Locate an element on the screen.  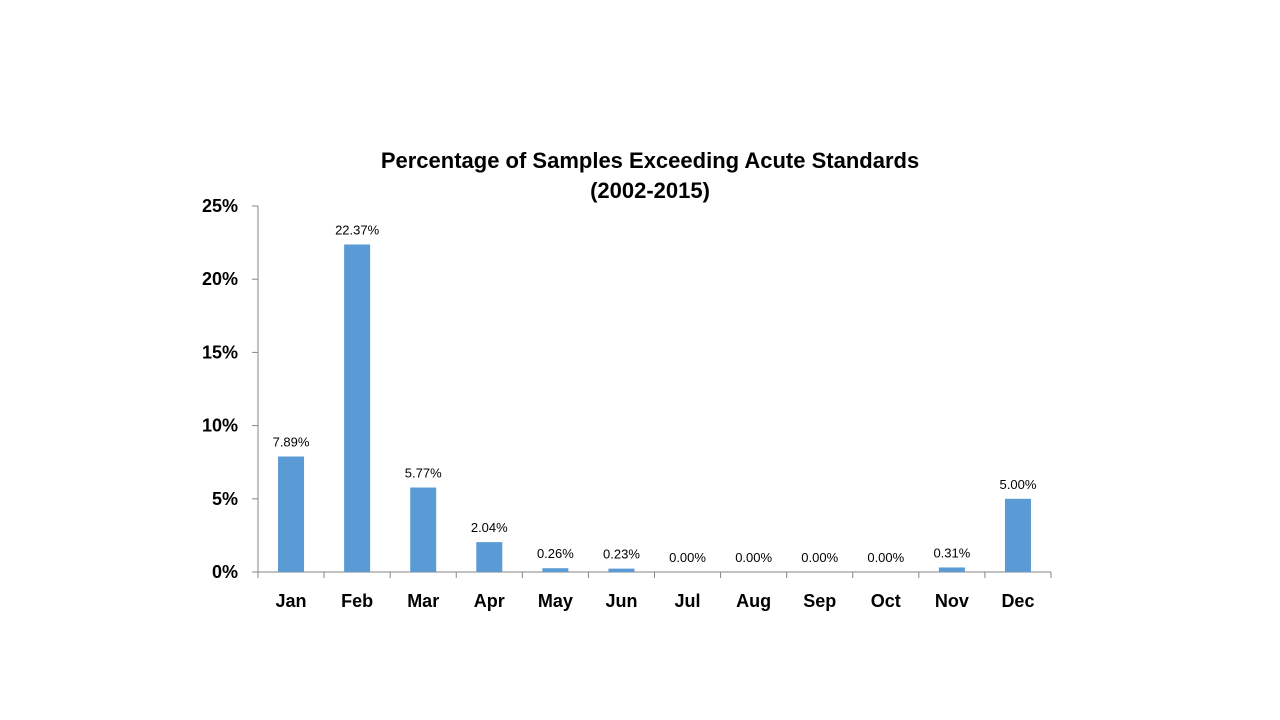
chart-subtitle: (2002-2015) is located at coordinates (650, 190).